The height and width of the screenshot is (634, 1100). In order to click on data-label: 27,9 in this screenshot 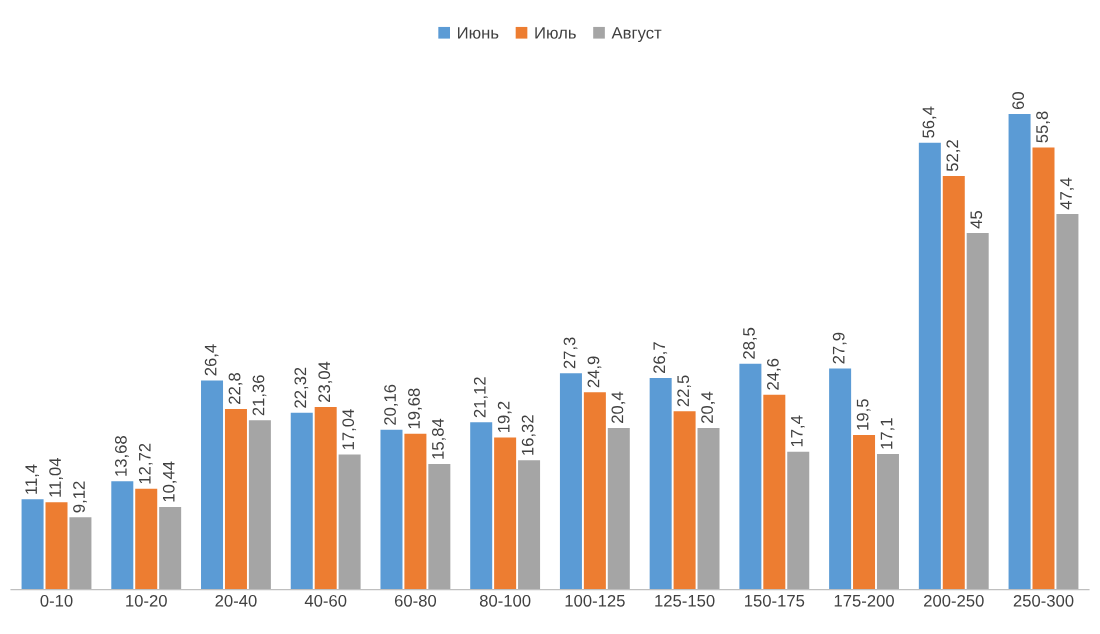, I will do `click(839, 348)`.